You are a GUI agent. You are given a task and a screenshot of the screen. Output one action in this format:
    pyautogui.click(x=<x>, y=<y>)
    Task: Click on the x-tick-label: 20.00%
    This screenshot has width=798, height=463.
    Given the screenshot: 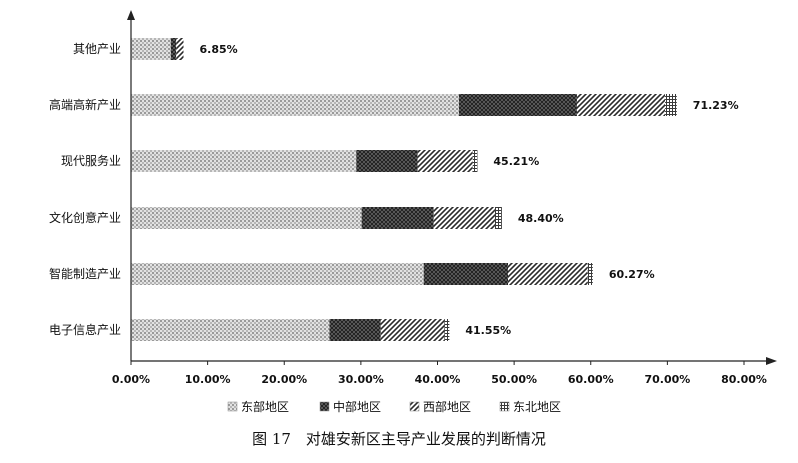 What is the action you would take?
    pyautogui.click(x=284, y=379)
    